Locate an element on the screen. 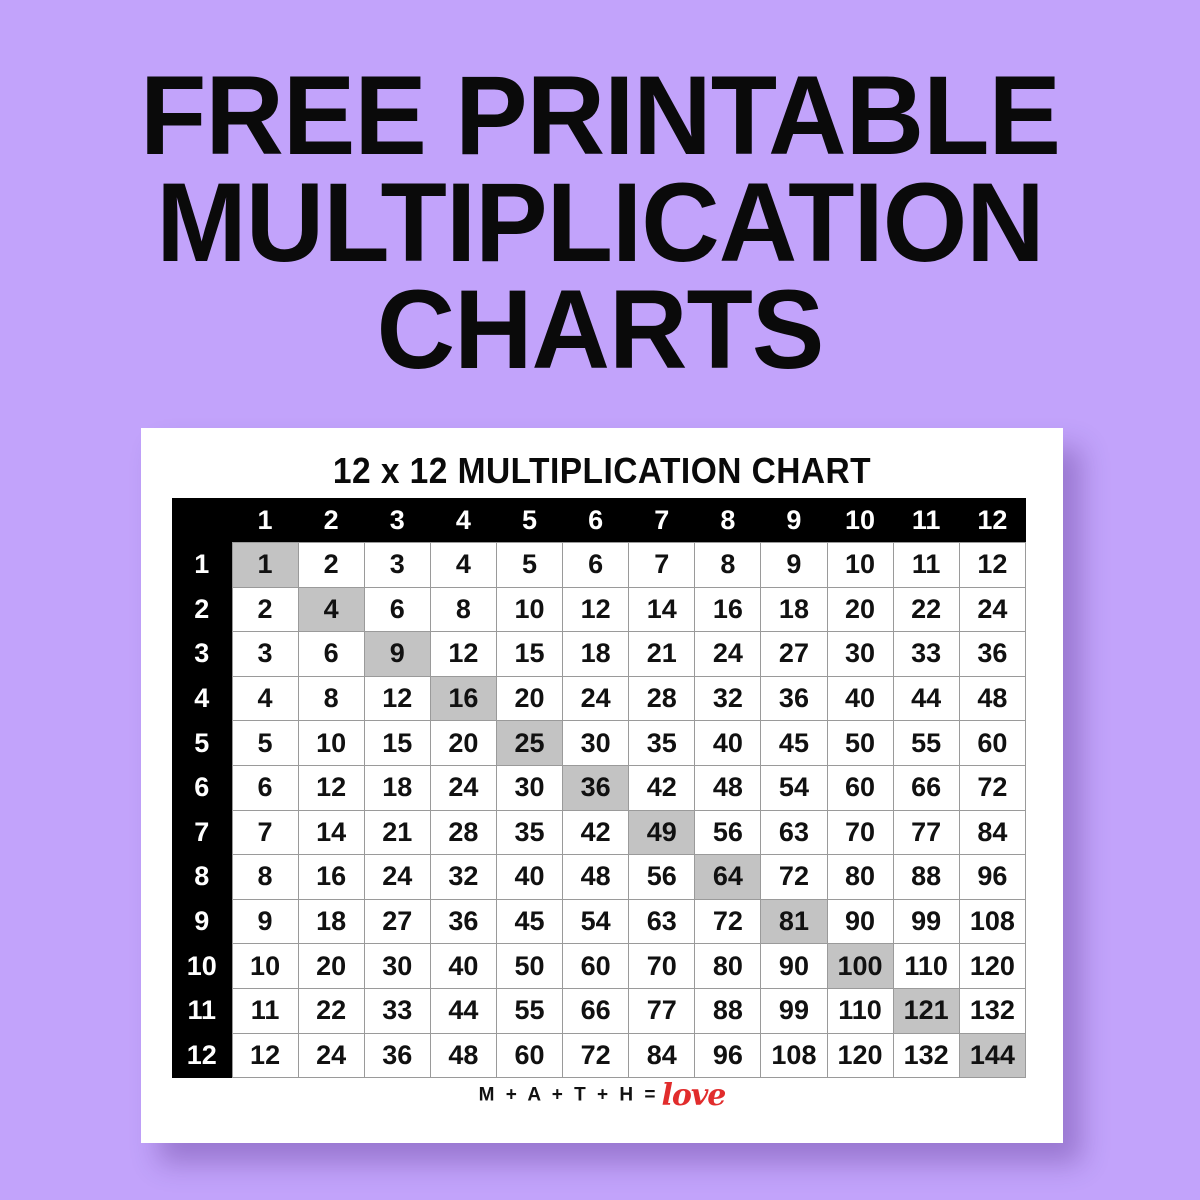 The height and width of the screenshot is (1200, 1200). table-cell: 25 is located at coordinates (529, 743).